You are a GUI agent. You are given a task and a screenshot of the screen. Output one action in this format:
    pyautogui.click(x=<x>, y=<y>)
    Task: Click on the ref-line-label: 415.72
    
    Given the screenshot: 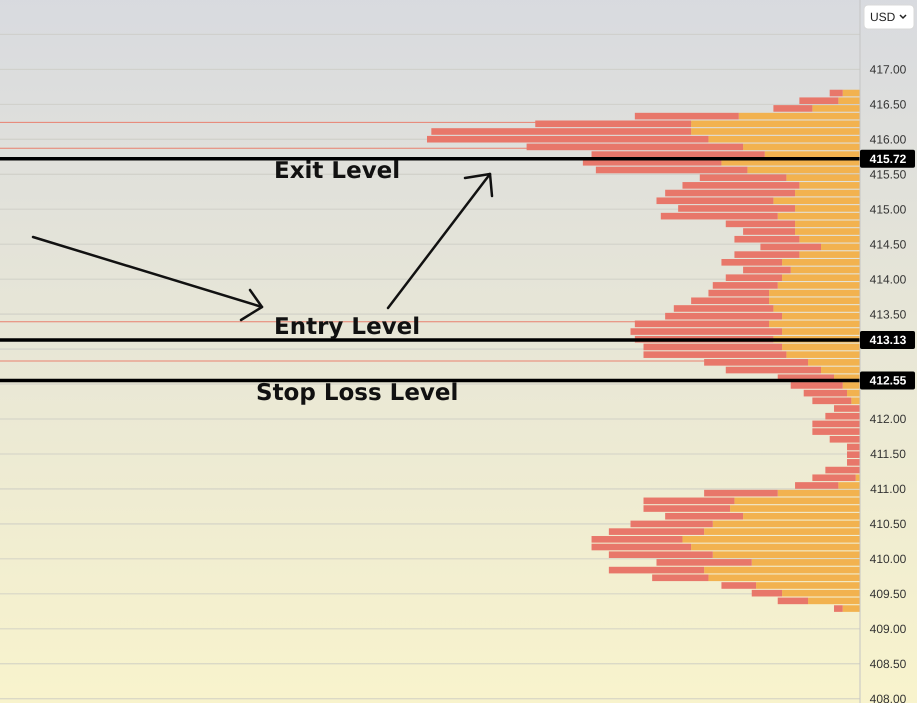 What is the action you would take?
    pyautogui.click(x=888, y=159)
    